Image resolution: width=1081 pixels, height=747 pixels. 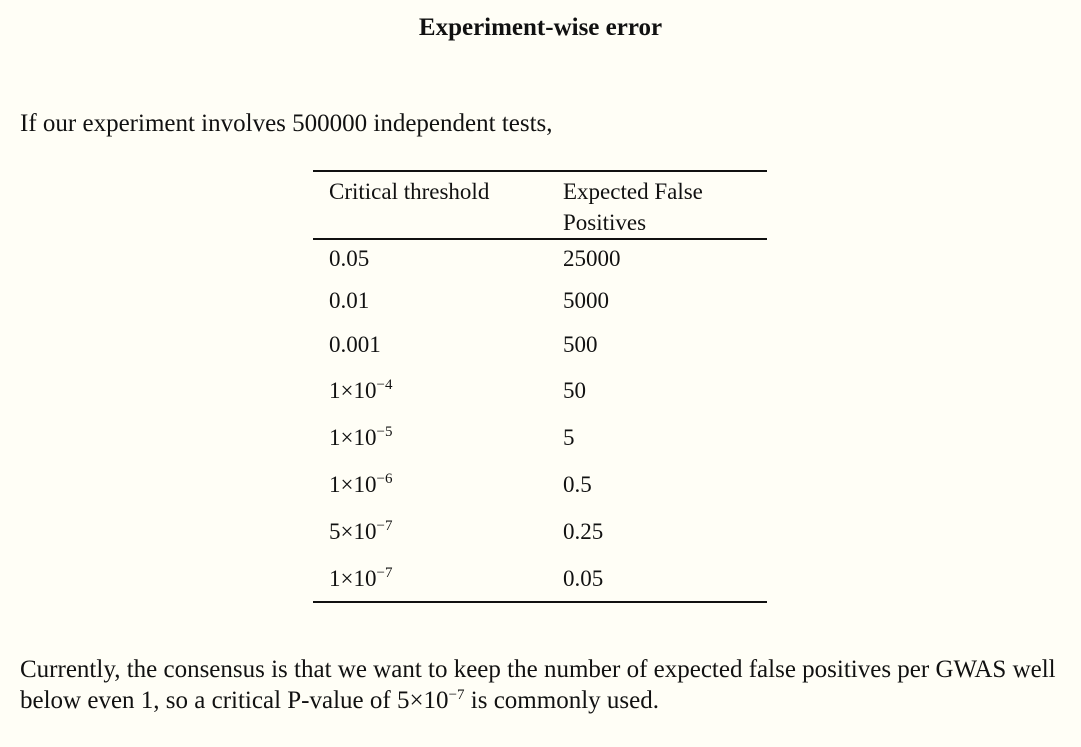 I want to click on expected-cell: 0.5, so click(x=577, y=484).